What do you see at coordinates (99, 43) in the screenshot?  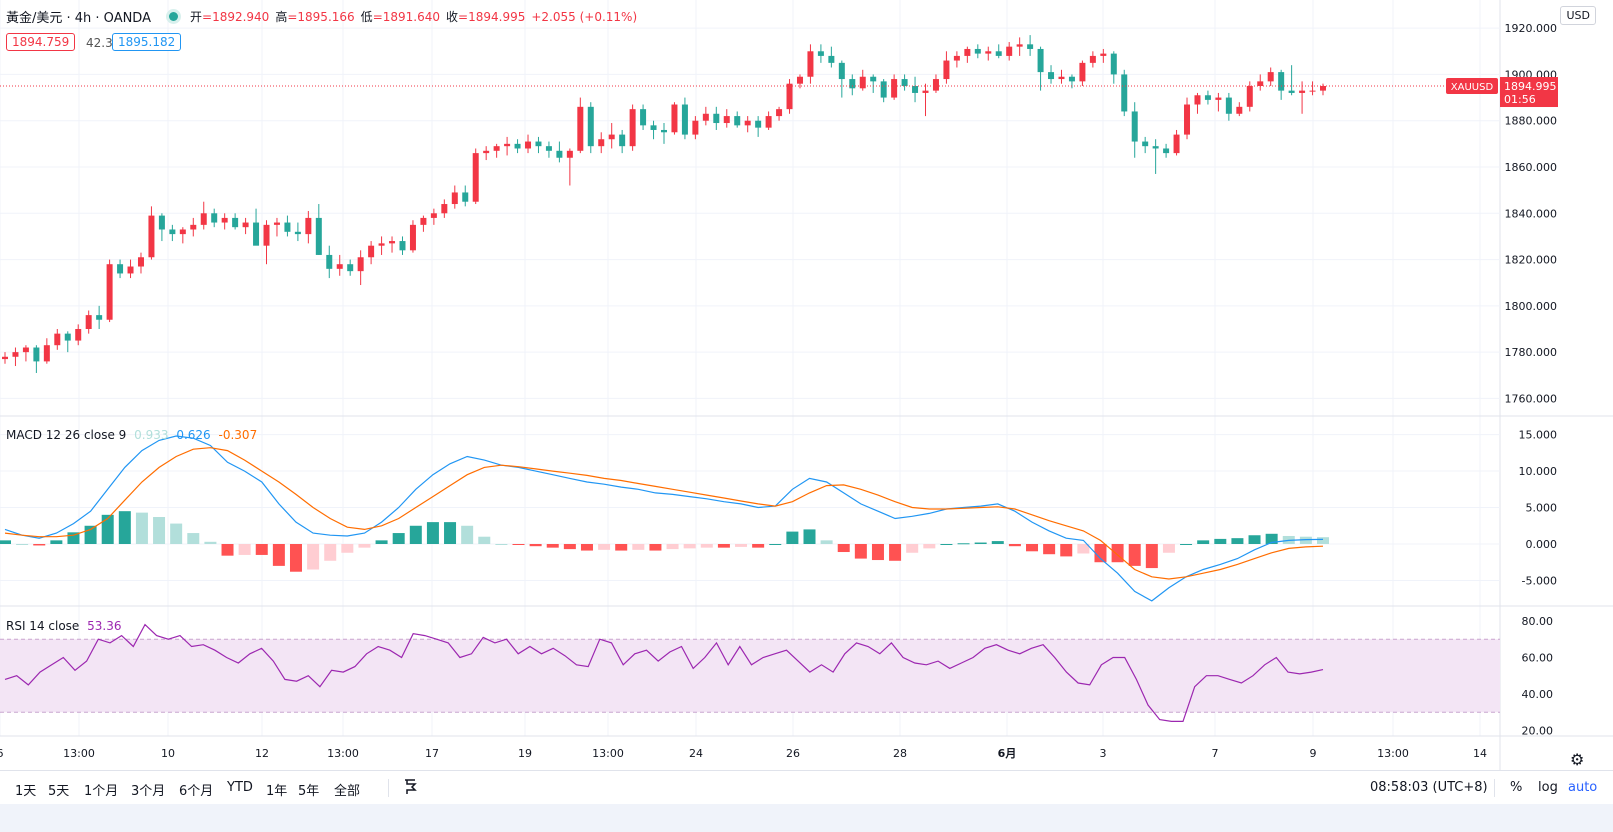 I see `spread-value: 42.3` at bounding box center [99, 43].